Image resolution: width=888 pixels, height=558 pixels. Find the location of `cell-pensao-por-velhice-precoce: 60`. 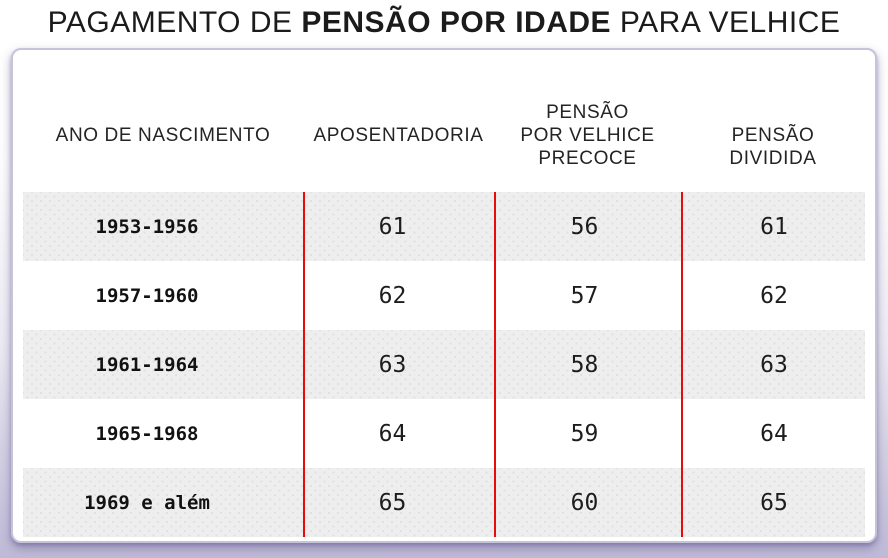

cell-pensao-por-velhice-precoce: 60 is located at coordinates (587, 502).